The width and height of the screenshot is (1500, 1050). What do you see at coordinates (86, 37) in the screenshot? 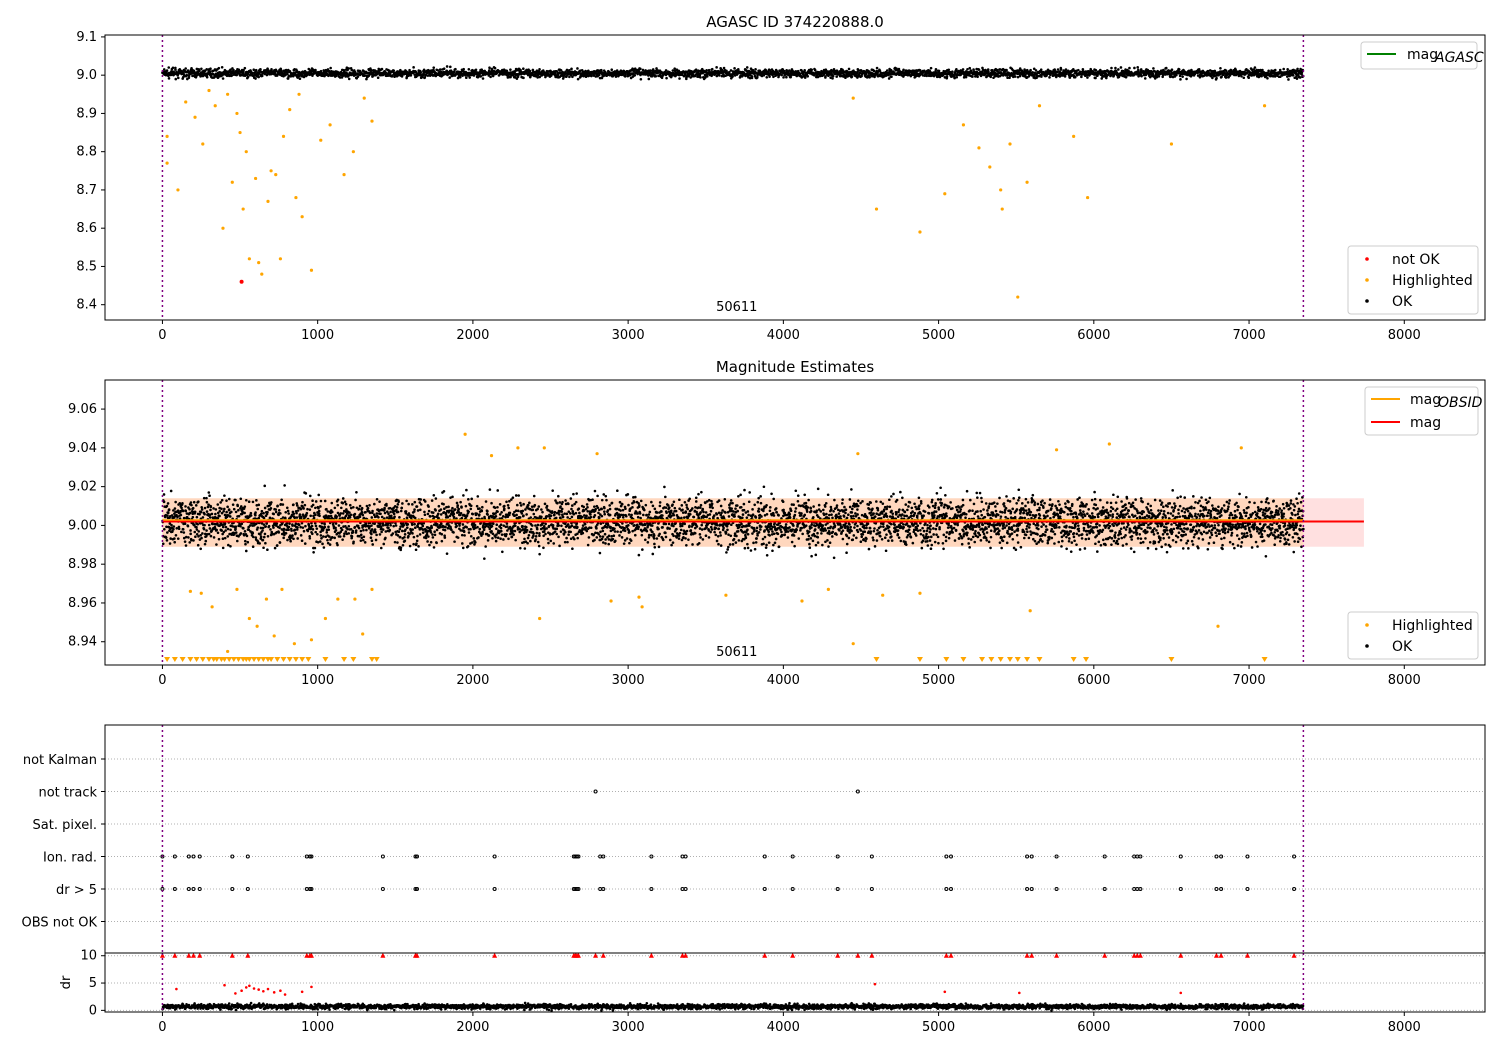
I see `chart1-y-tick-label: 9.1` at bounding box center [86, 37].